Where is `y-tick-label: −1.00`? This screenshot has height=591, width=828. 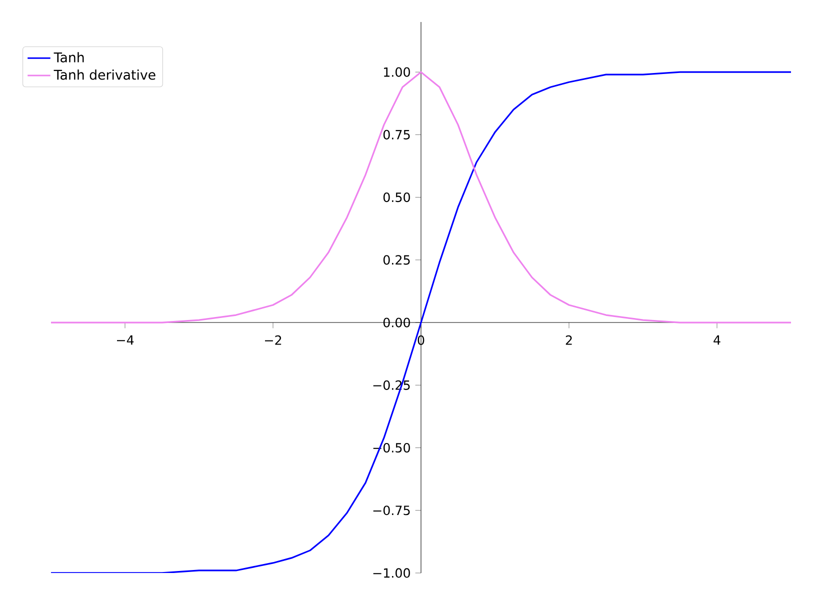 y-tick-label: −1.00 is located at coordinates (391, 573).